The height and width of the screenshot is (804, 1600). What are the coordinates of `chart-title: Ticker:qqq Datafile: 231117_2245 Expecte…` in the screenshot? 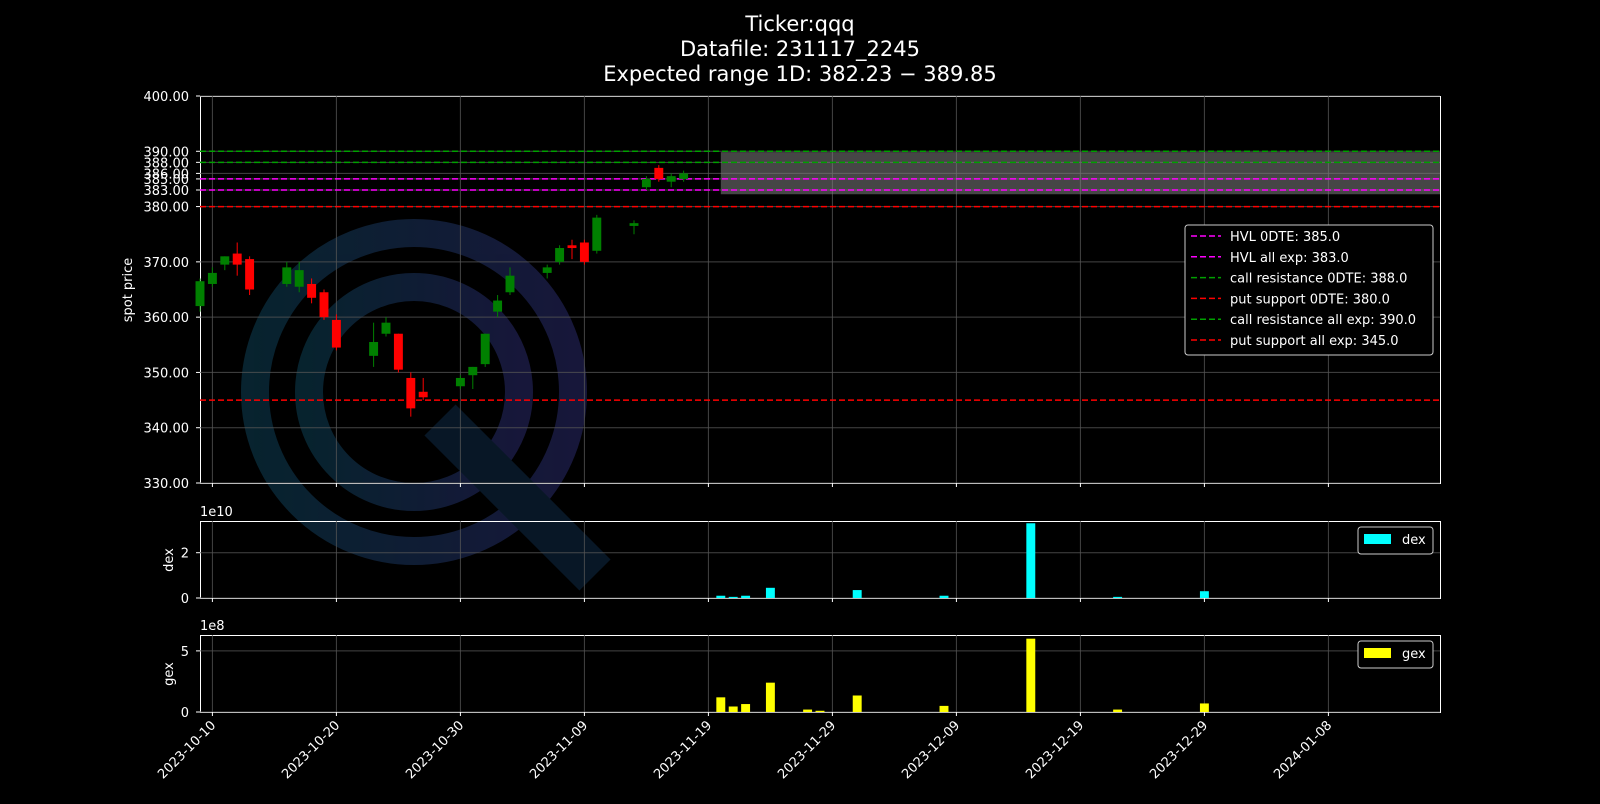 It's located at (800, 49).